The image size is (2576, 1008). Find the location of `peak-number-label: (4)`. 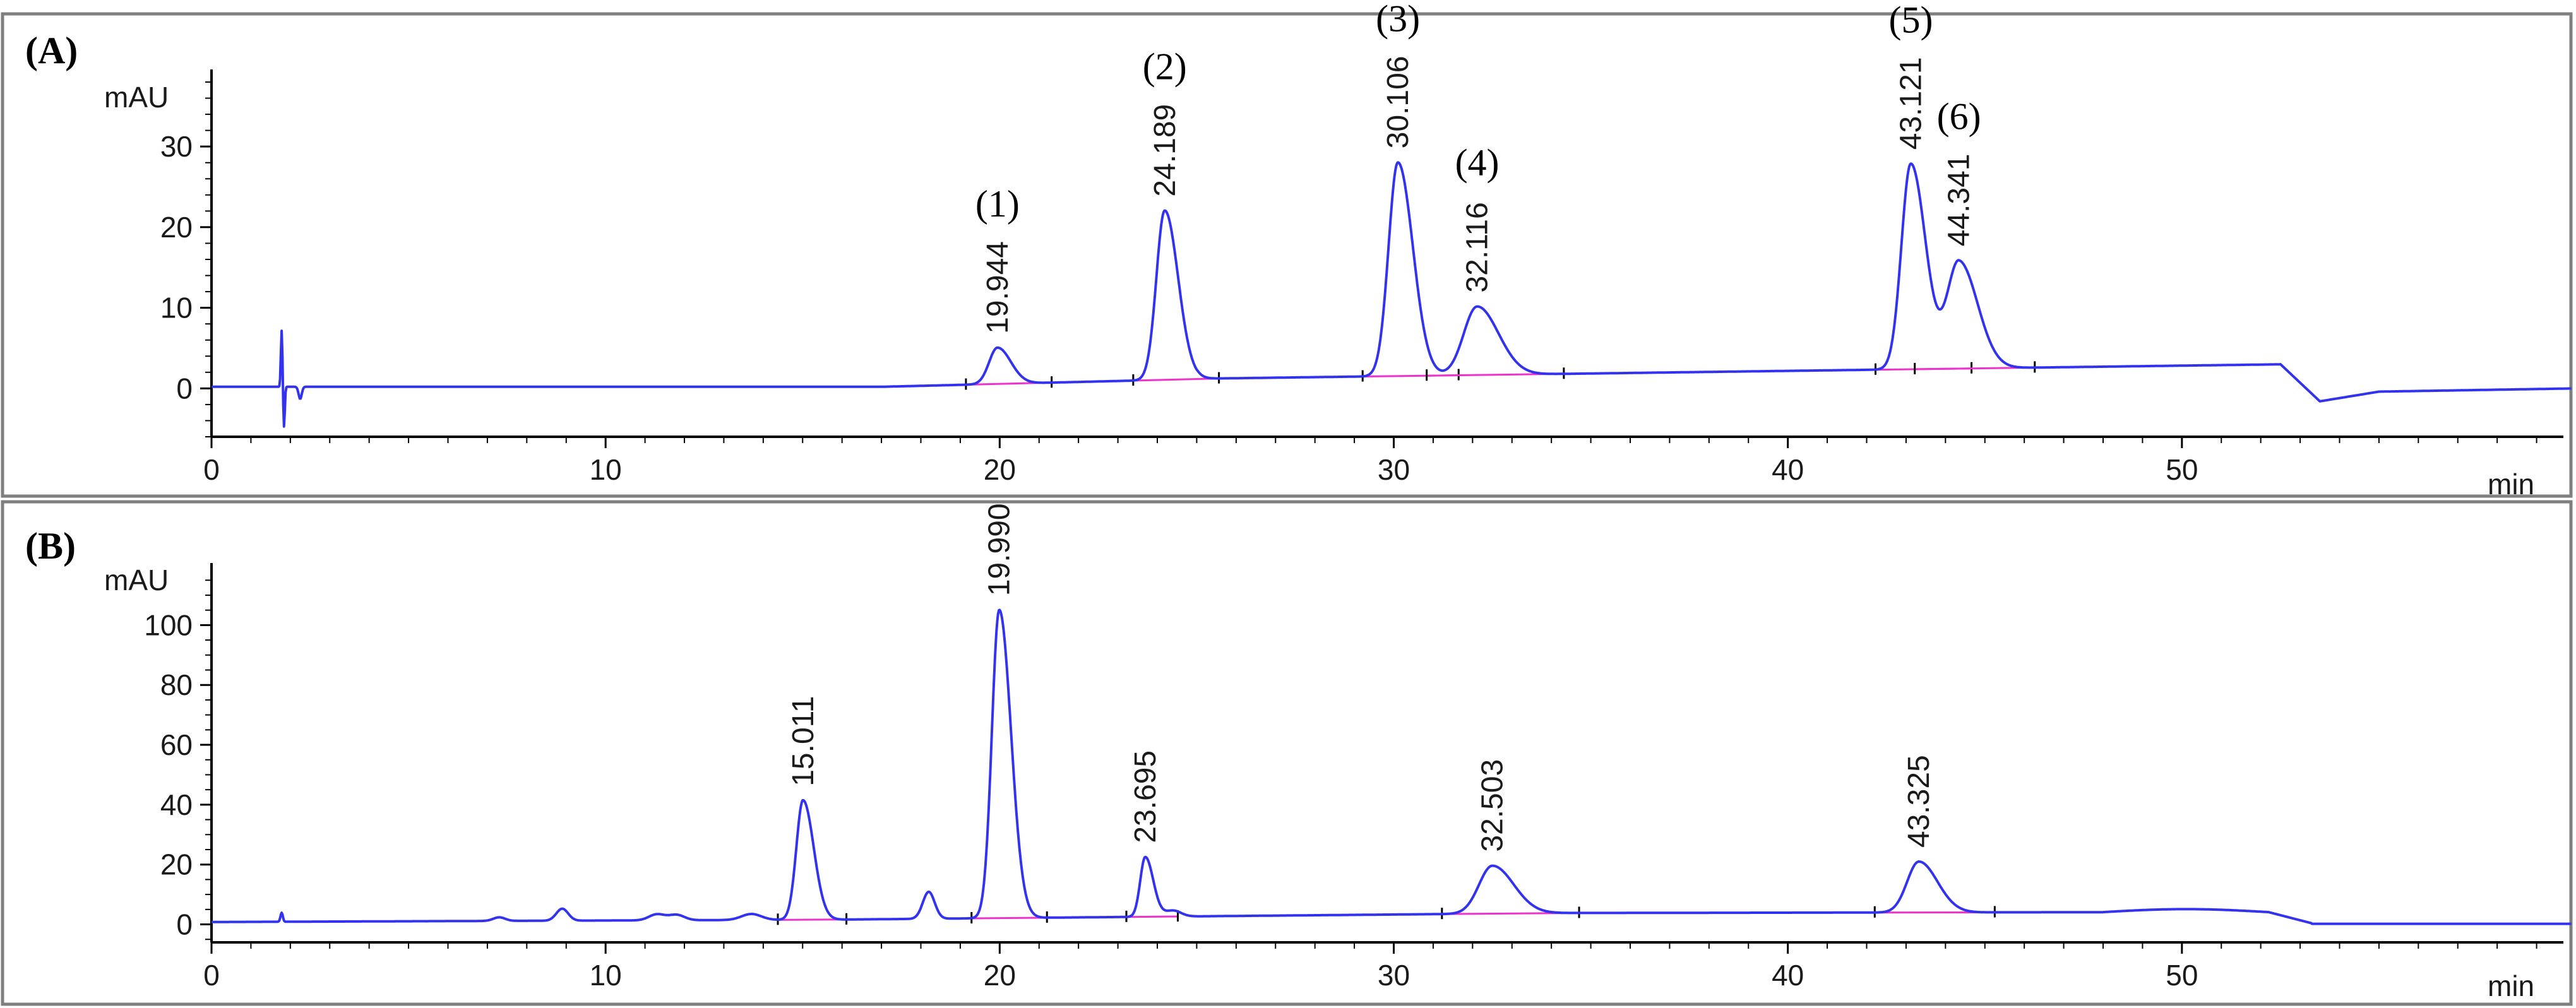

peak-number-label: (4) is located at coordinates (1477, 163).